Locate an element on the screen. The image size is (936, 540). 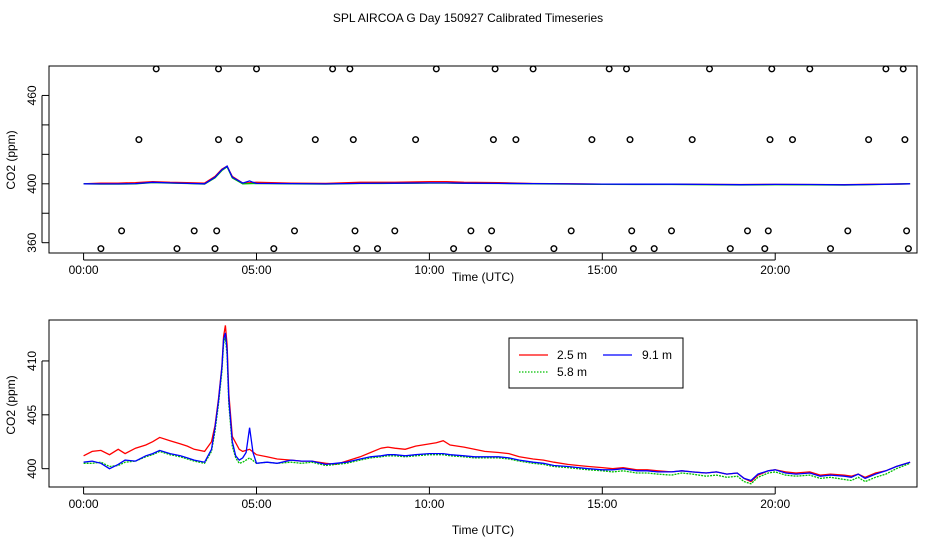
bottom-y-label: CO2 (ppm) is located at coordinates (11, 404).